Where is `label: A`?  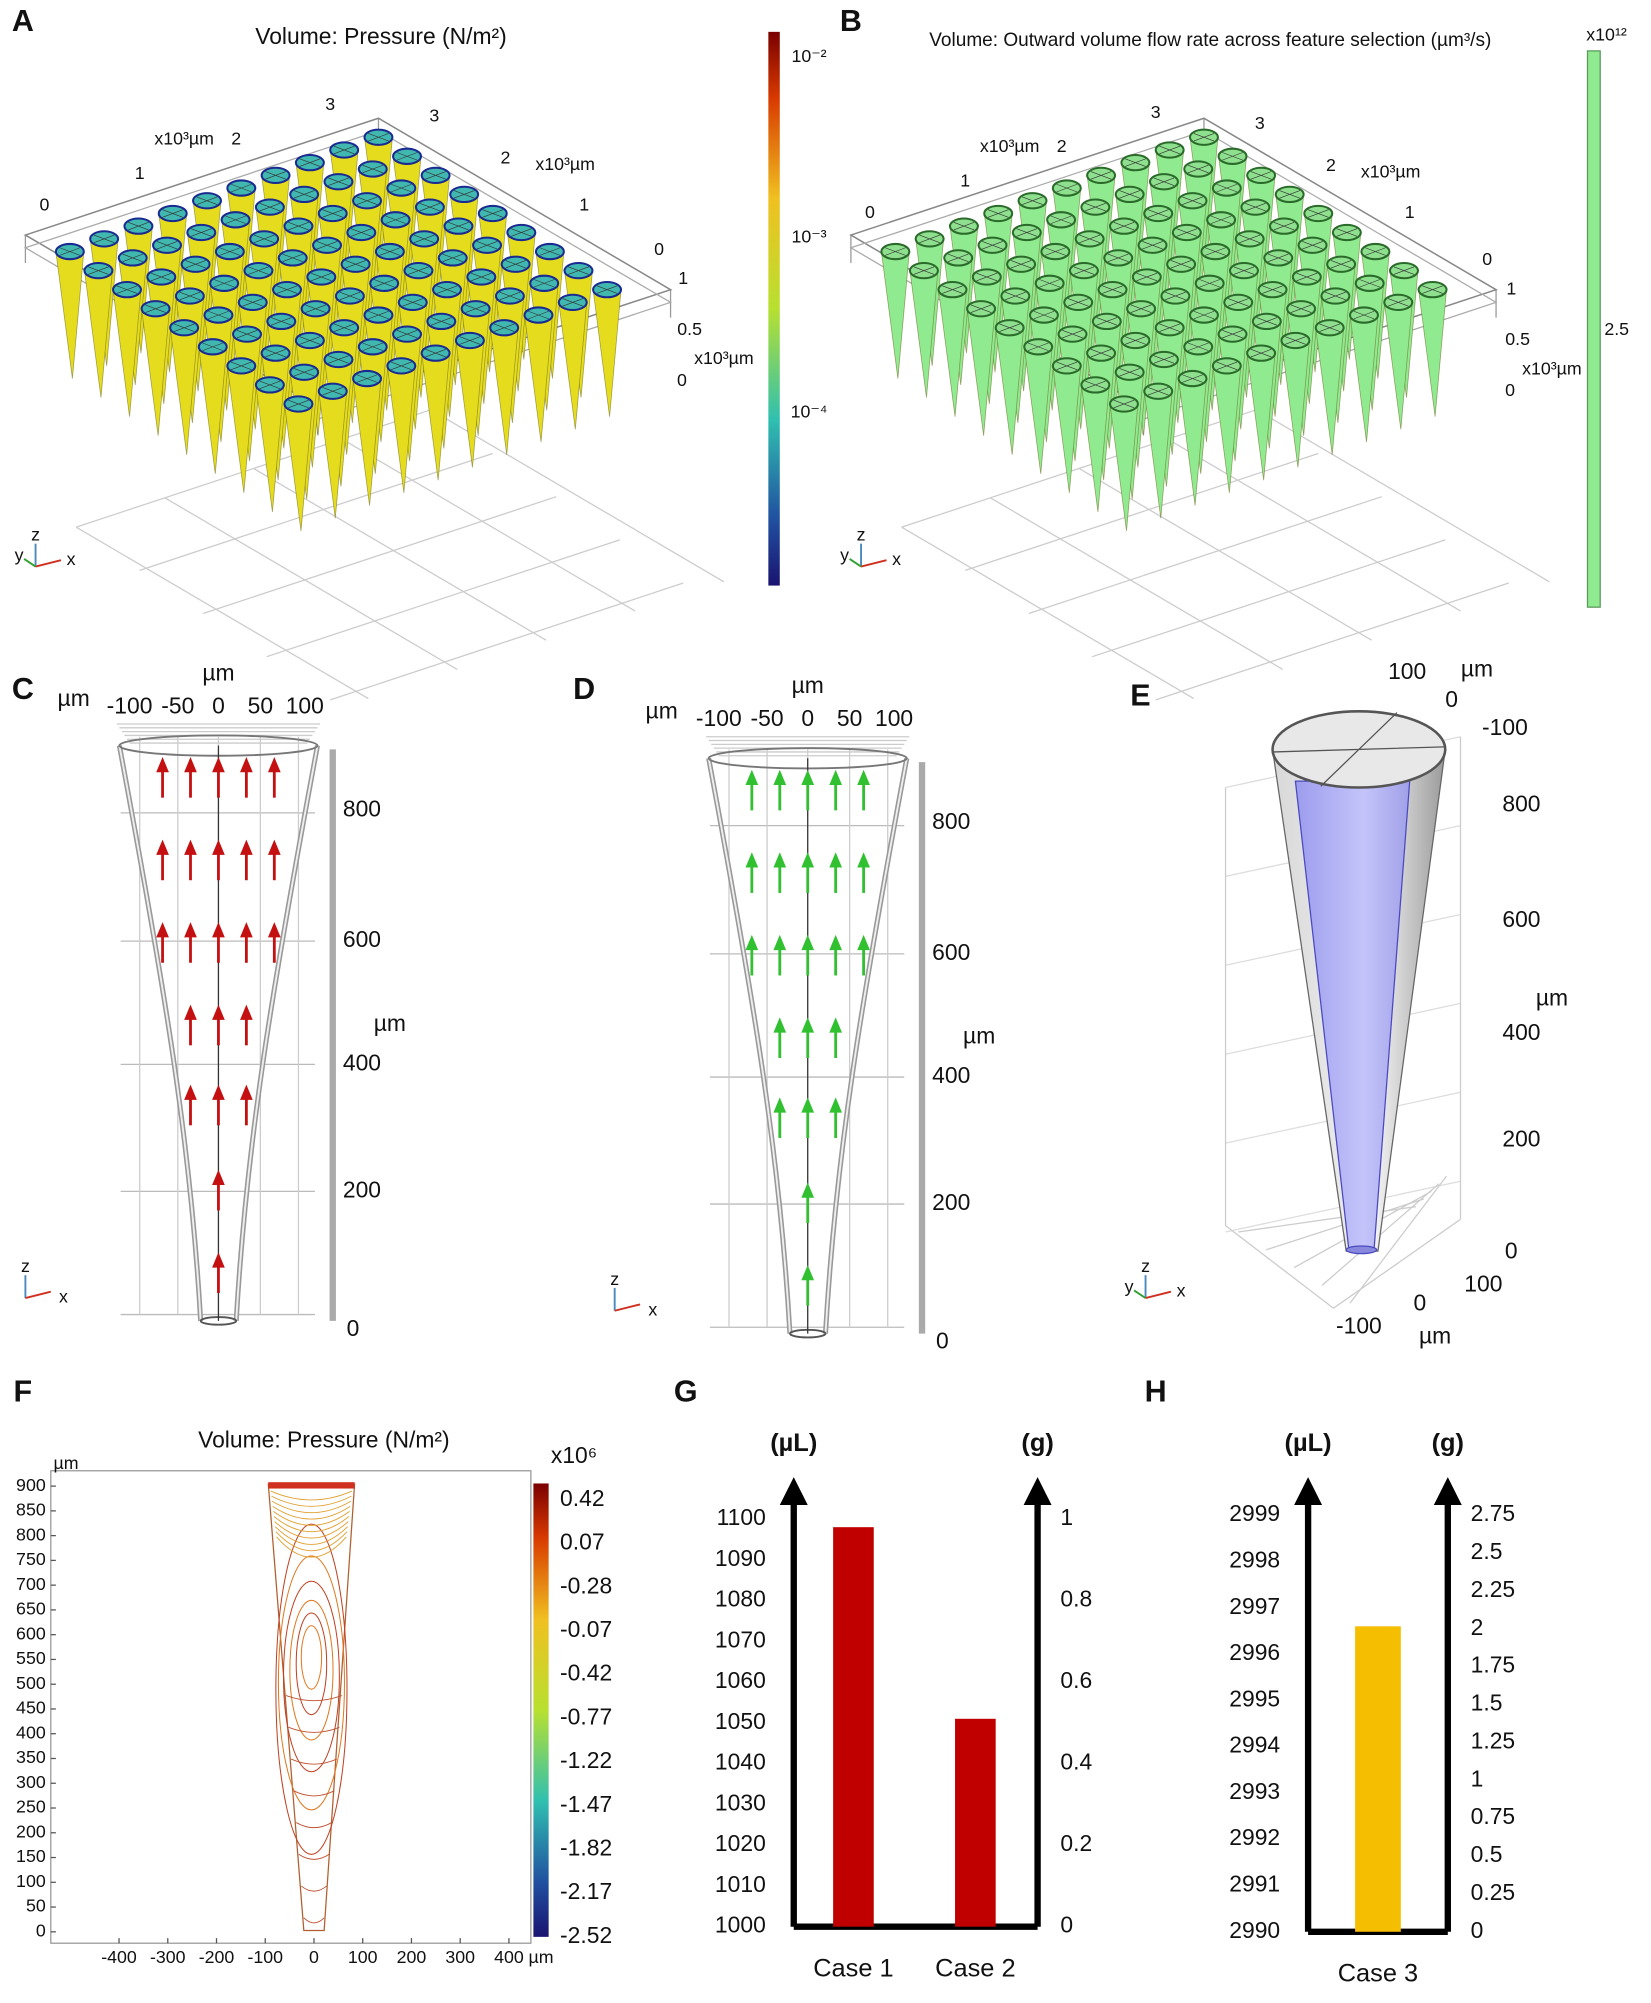
label: A is located at coordinates (23, 21).